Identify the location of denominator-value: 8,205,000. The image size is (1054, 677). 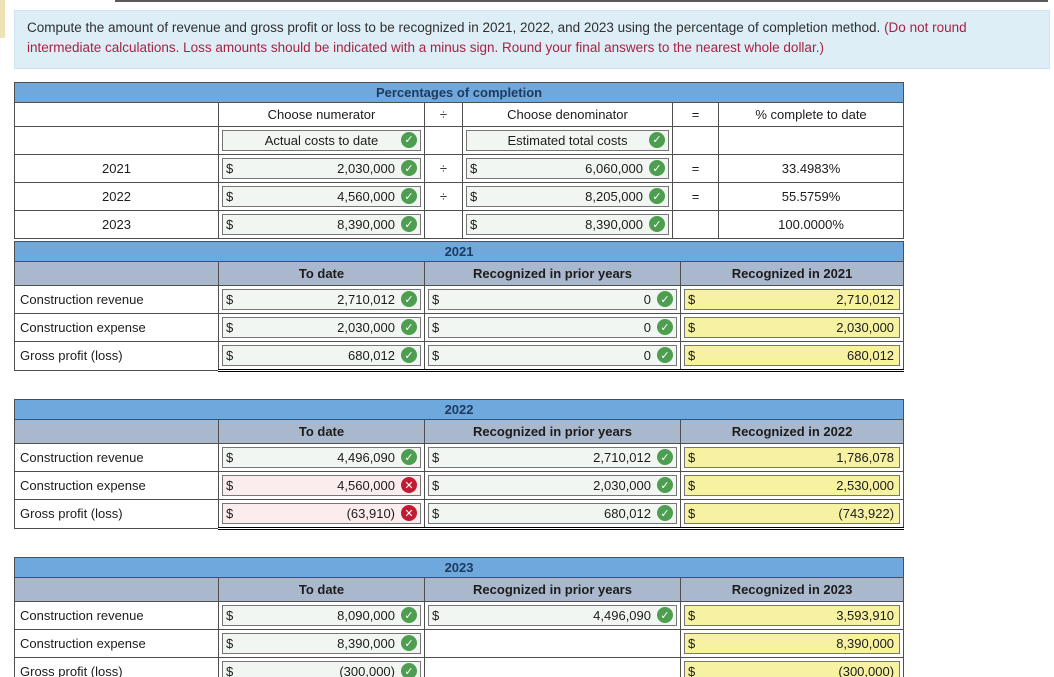
(614, 196).